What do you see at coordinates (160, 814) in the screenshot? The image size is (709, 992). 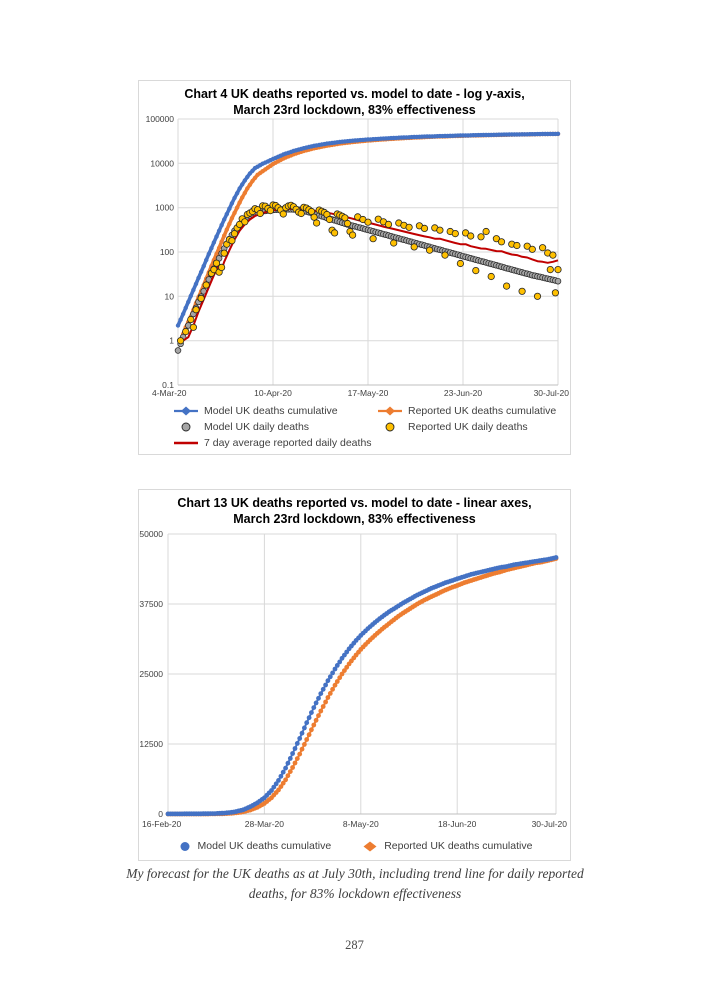 I see `y-tick-label: 0` at bounding box center [160, 814].